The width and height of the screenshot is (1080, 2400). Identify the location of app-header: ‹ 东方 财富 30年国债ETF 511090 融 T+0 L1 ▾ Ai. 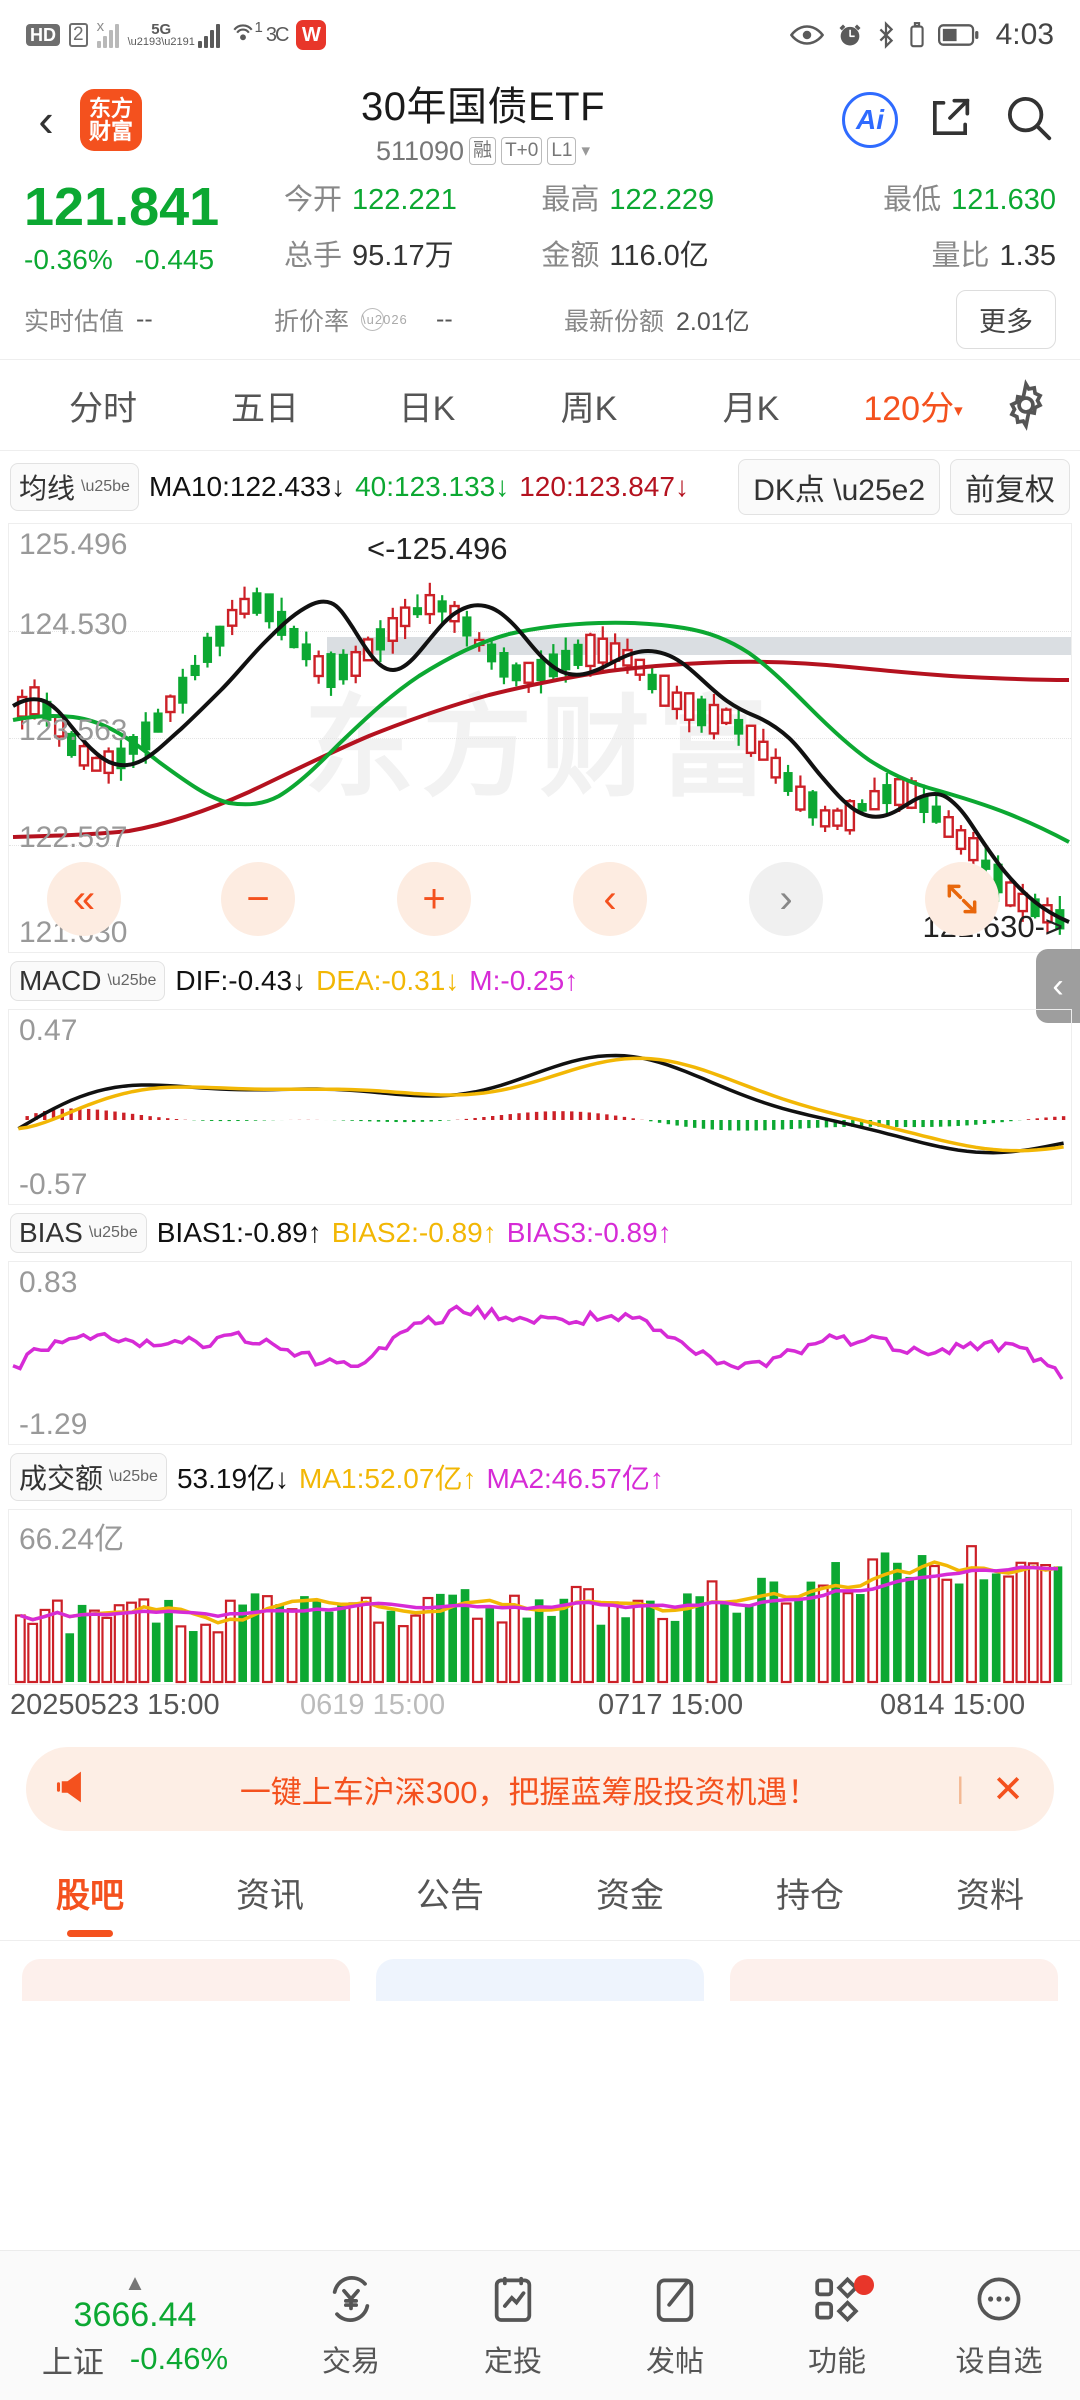
(540, 120).